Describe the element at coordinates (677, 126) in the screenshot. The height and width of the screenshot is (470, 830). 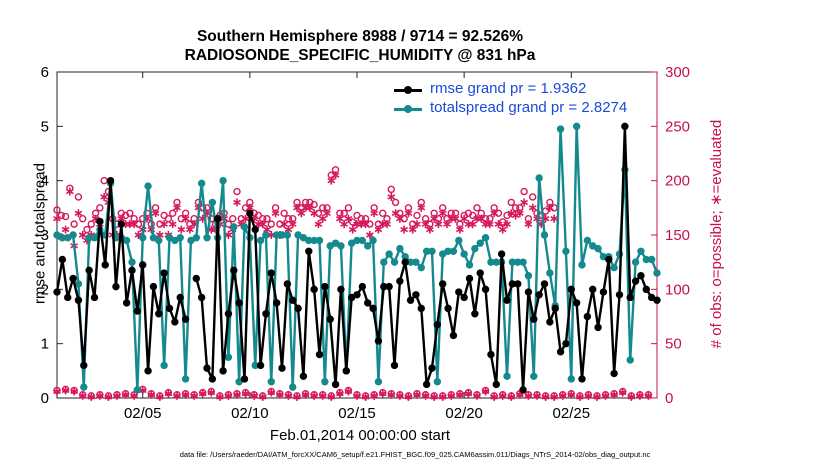
I see `y-tick-label-right: 250` at that location.